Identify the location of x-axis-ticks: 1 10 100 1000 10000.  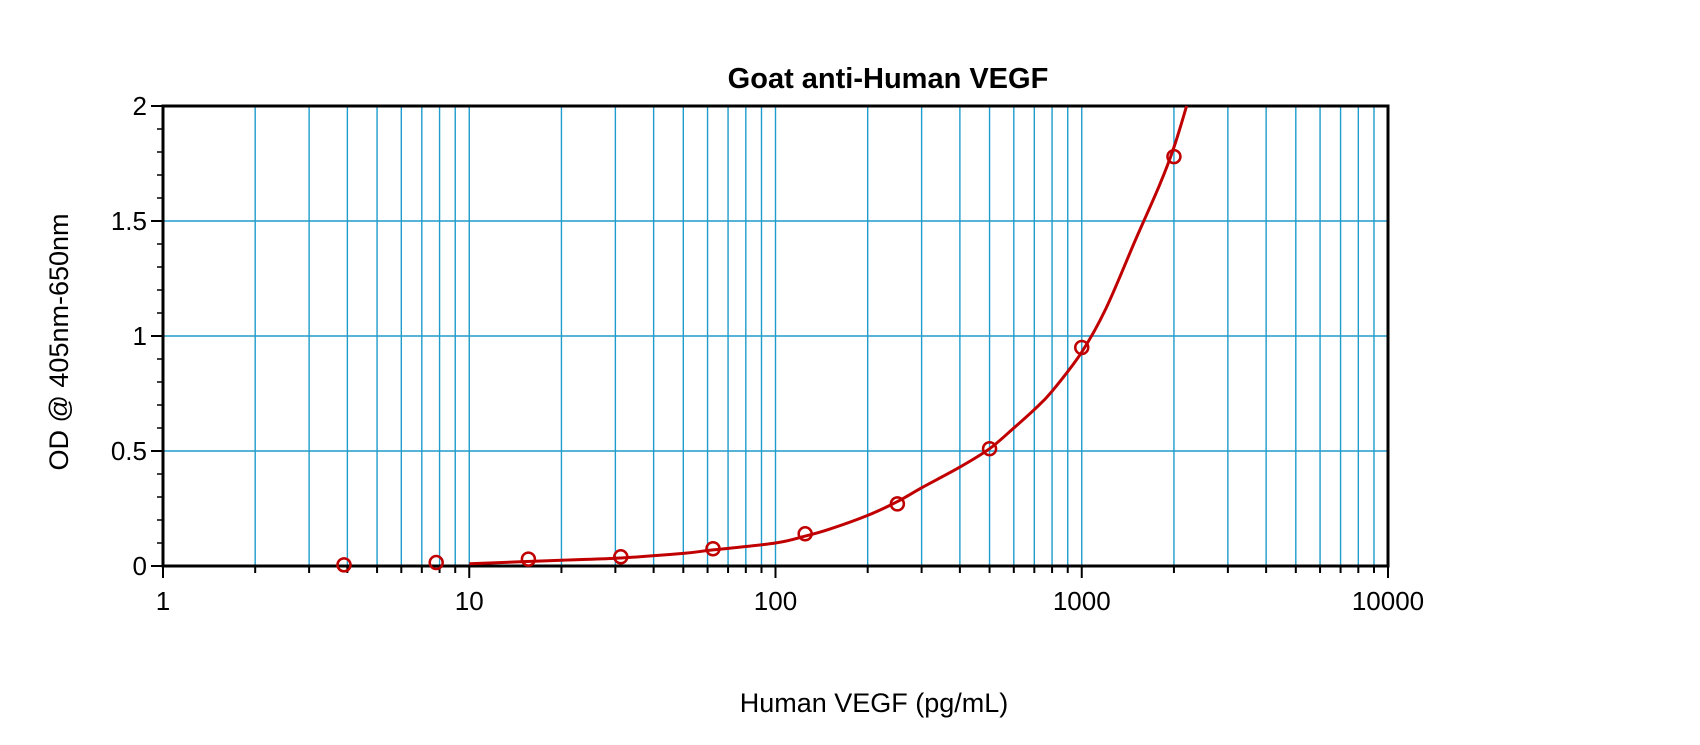
(790, 591).